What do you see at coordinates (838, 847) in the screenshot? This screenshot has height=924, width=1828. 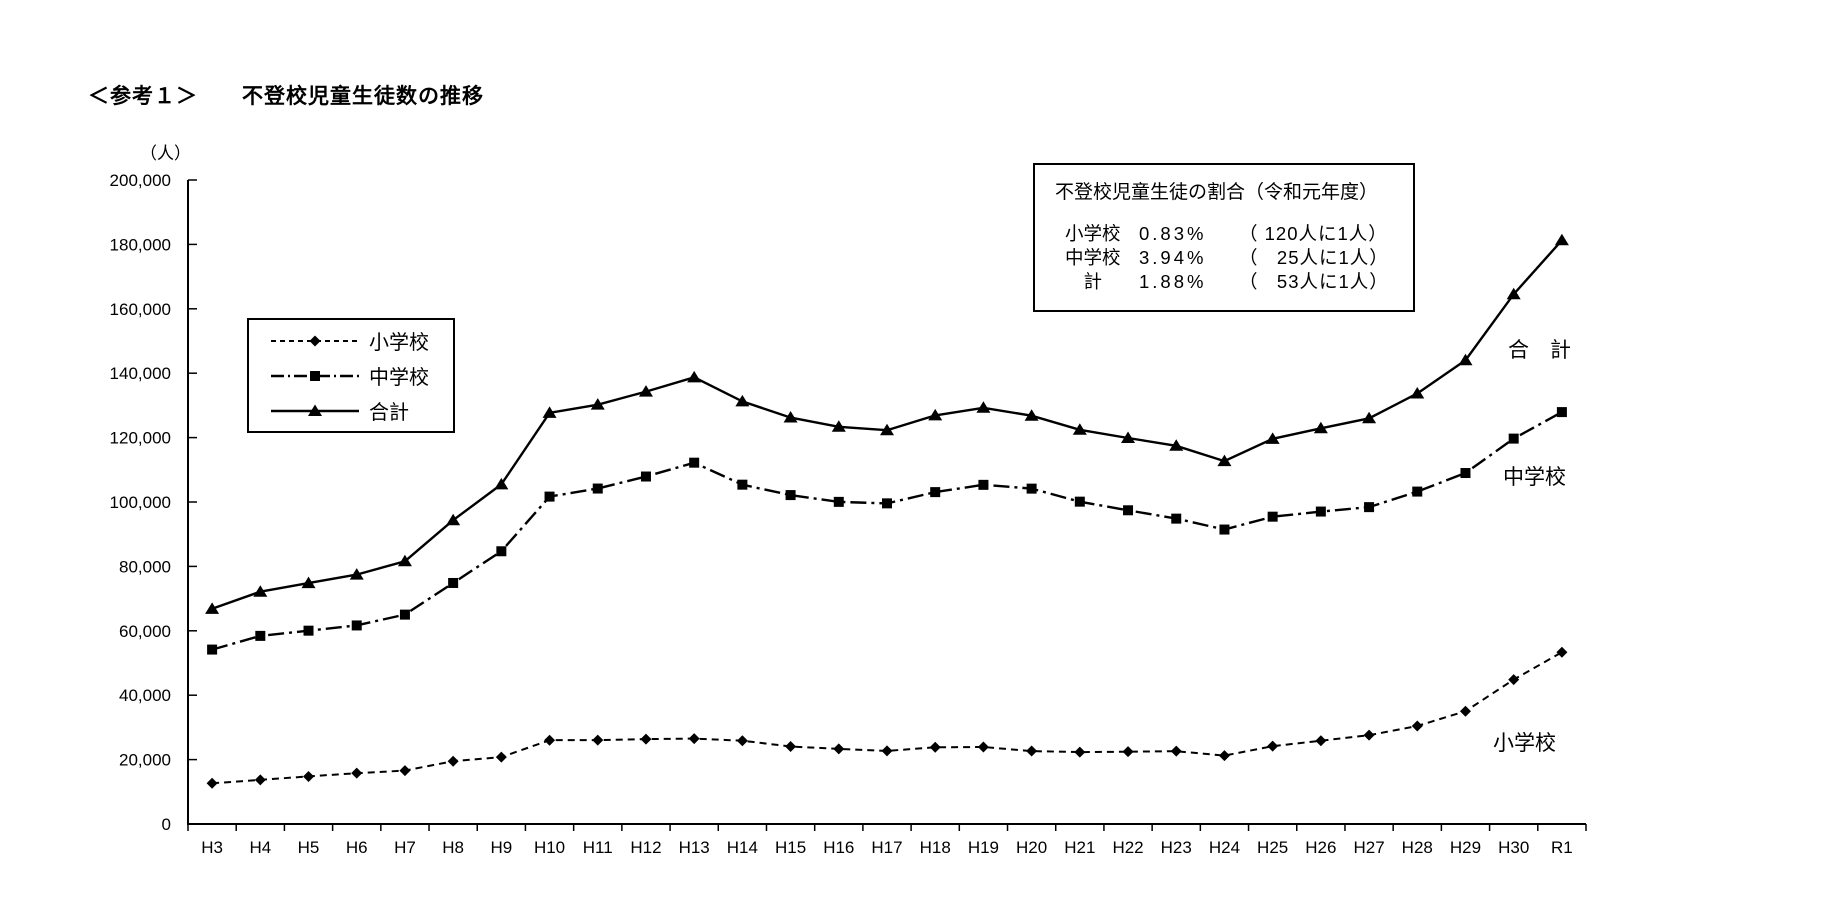 I see `x-tick-label: H16` at bounding box center [838, 847].